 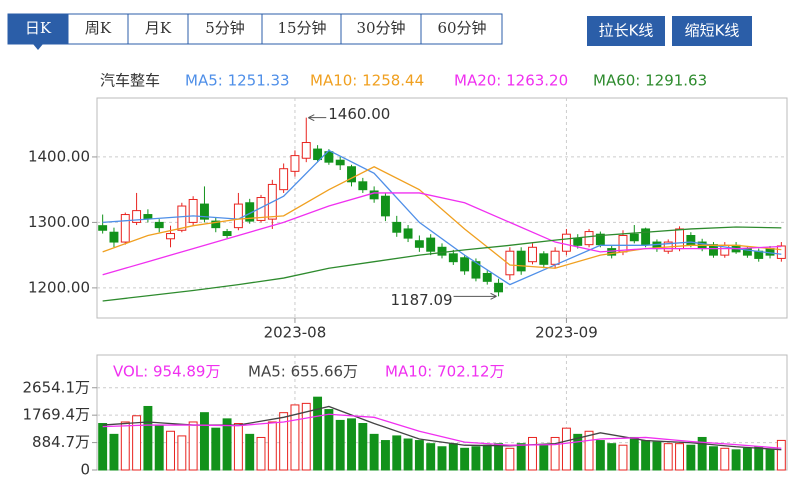 I want to click on tab-label: 日K, so click(x=38, y=28).